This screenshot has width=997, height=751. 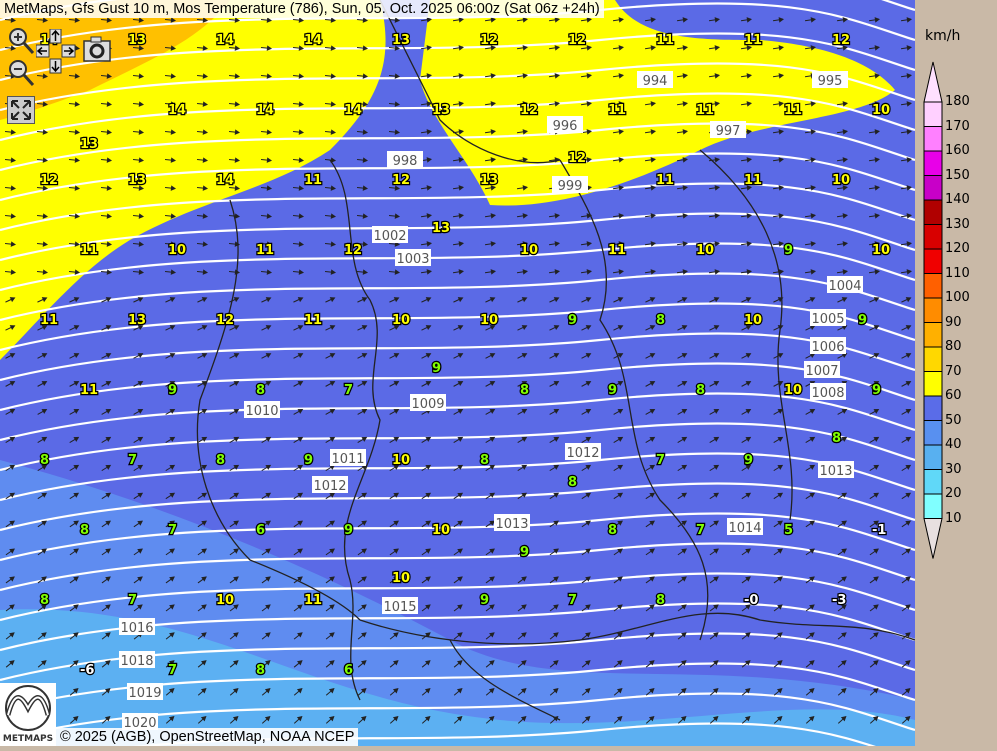 What do you see at coordinates (953, 469) in the screenshot?
I see `legend-label: 30` at bounding box center [953, 469].